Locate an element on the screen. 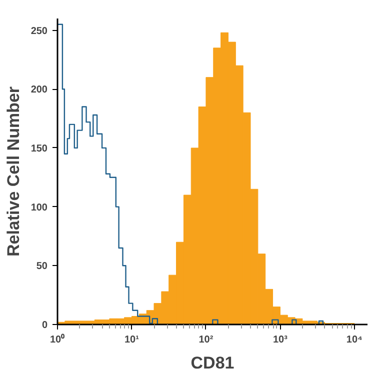  y-tick-label: 200 is located at coordinates (39, 90).